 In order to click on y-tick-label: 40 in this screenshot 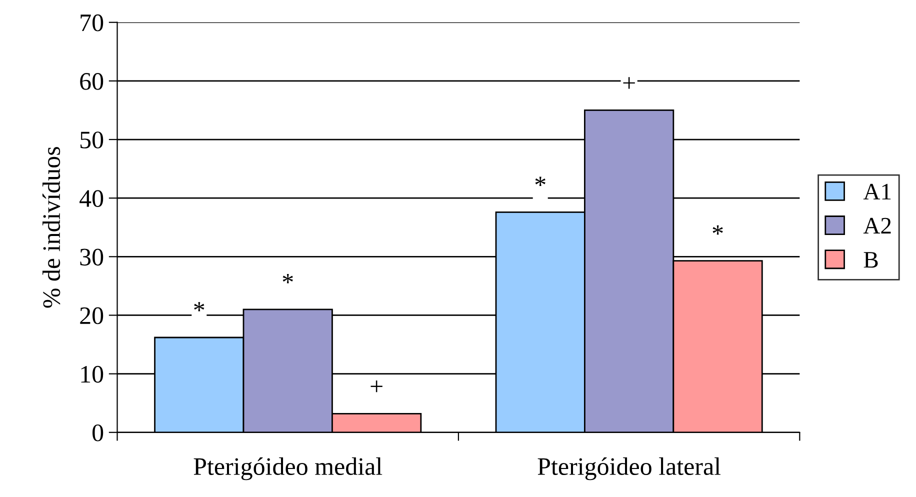, I will do `click(92, 199)`.